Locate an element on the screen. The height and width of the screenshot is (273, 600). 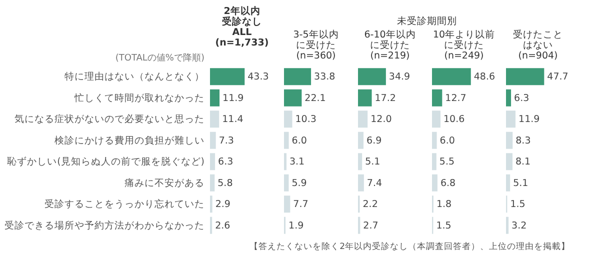
chart-title: 2年以内受診なしALL(n=1,733) is located at coordinates (242, 26).